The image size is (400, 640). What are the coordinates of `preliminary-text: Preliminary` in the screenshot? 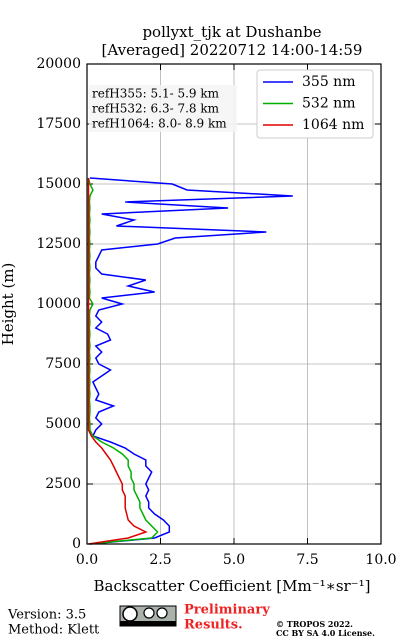 It's located at (227, 610).